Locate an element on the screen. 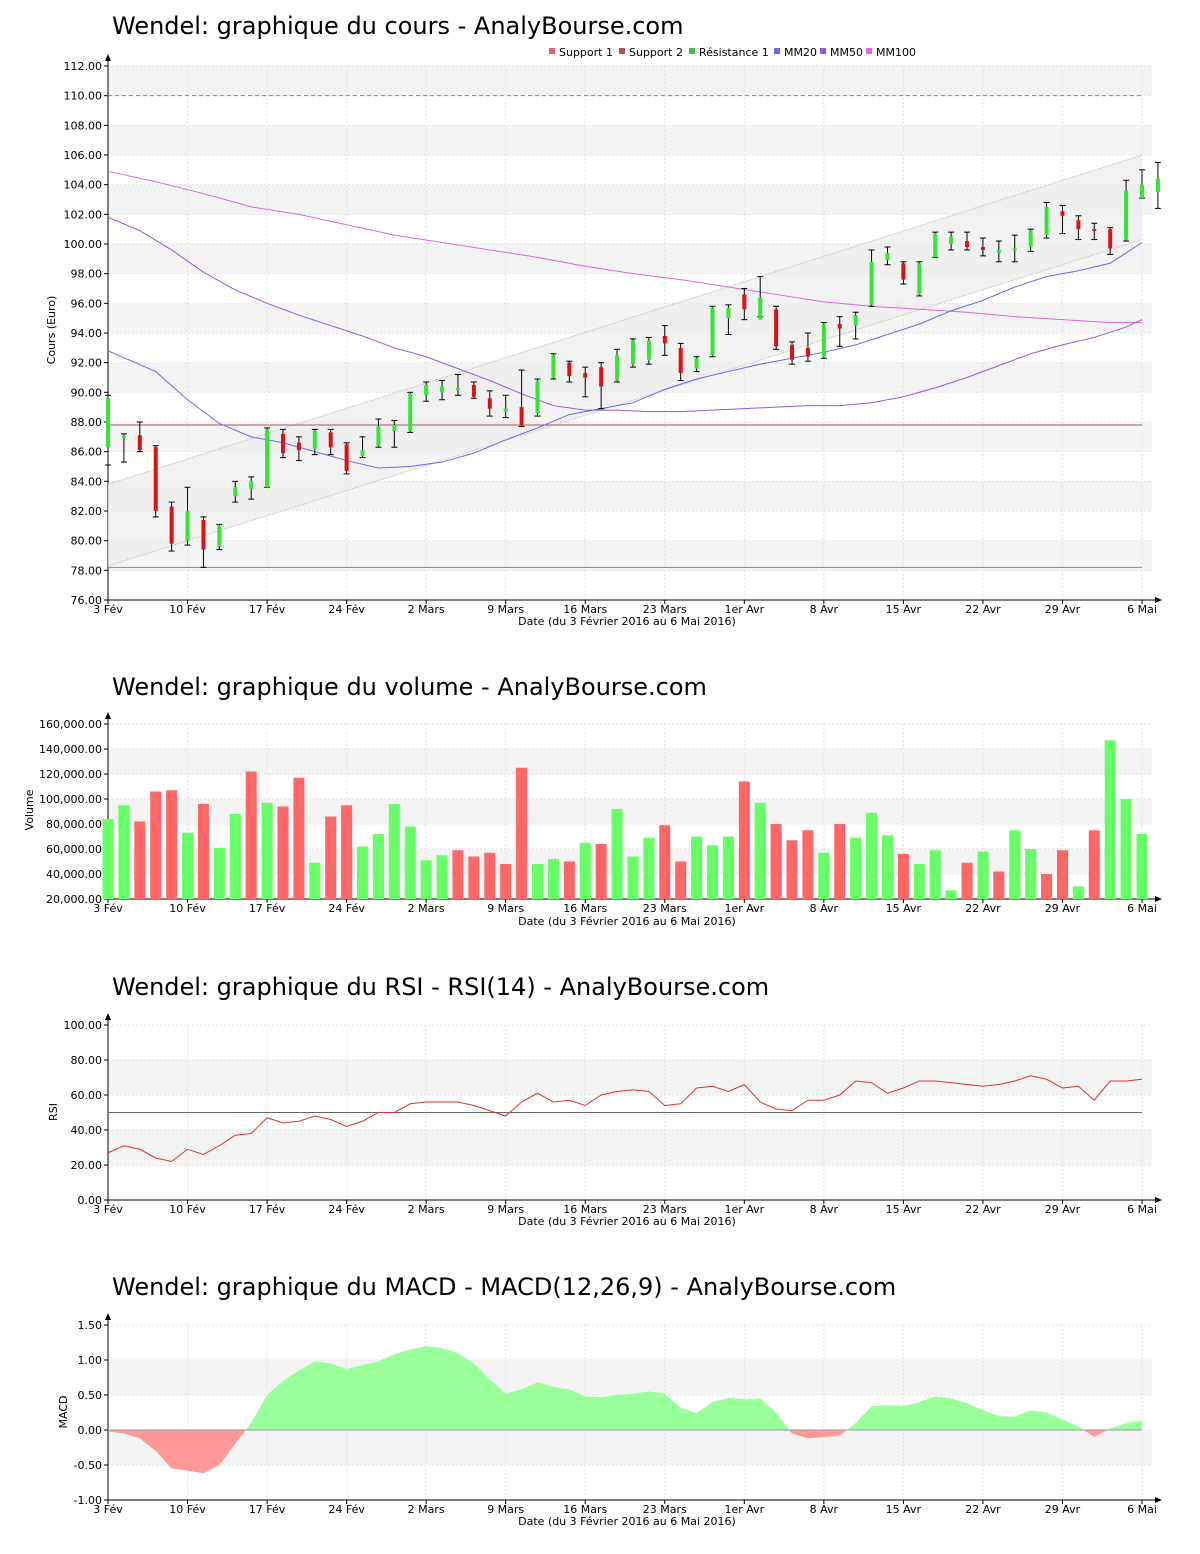 This screenshot has width=1200, height=1554. y-tick-label: -0.50 is located at coordinates (88, 1465).